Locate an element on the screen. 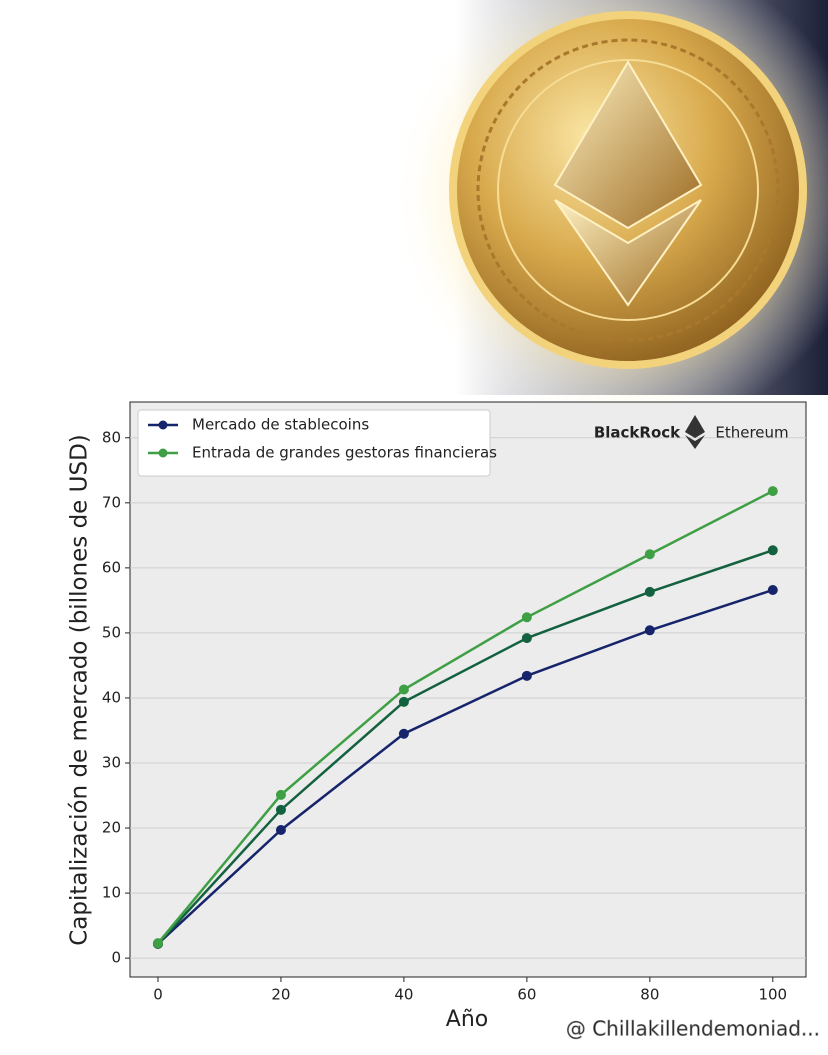 The width and height of the screenshot is (828, 1055). x-axis-label: Año is located at coordinates (467, 1019).